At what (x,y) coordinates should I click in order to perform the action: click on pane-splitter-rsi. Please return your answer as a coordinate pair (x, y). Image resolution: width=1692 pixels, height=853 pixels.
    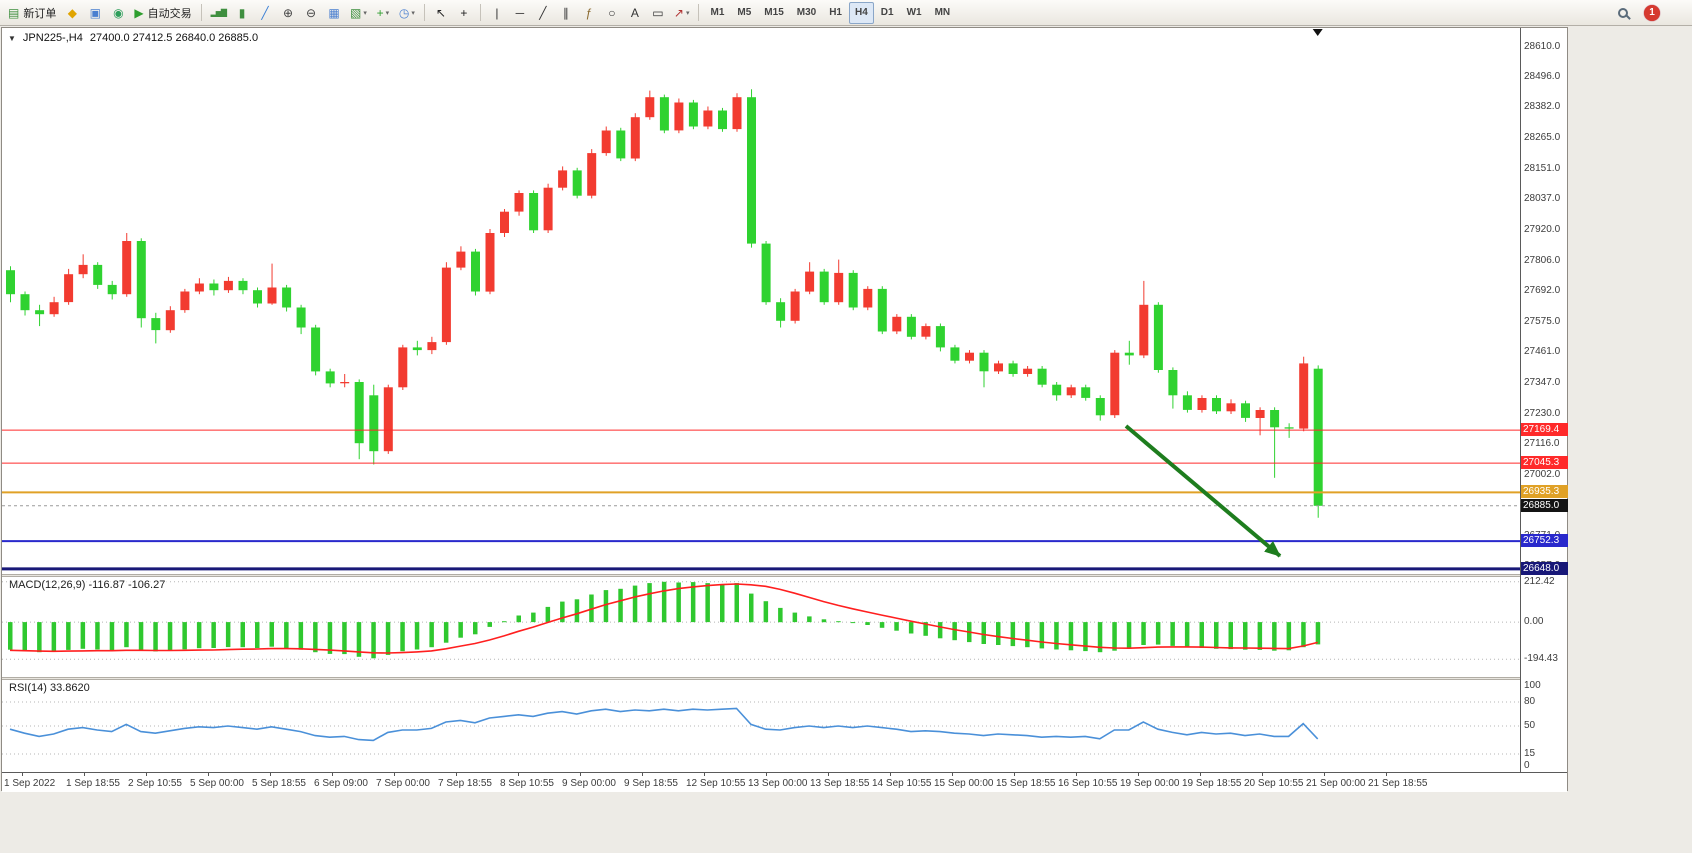
    Looking at the image, I should click on (784, 678).